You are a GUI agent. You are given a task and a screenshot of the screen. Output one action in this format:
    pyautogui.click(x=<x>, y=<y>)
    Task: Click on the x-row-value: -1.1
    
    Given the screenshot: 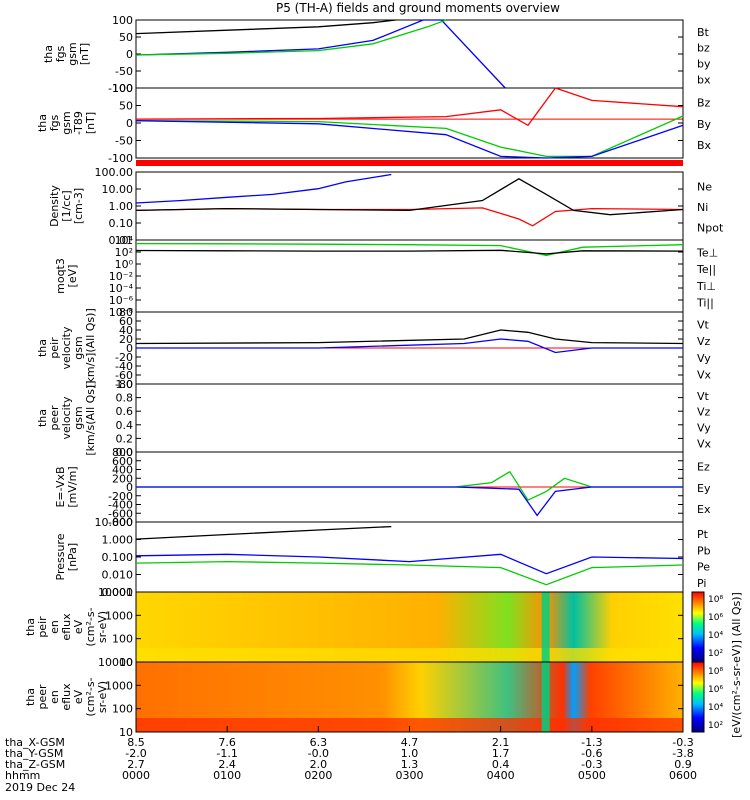 What is the action you would take?
    pyautogui.click(x=226, y=753)
    